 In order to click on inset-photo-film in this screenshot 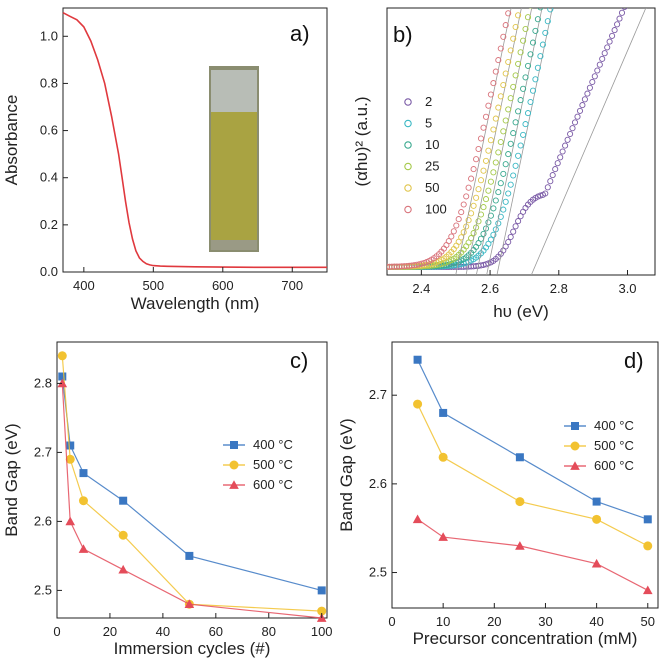, I will do `click(234, 178)`.